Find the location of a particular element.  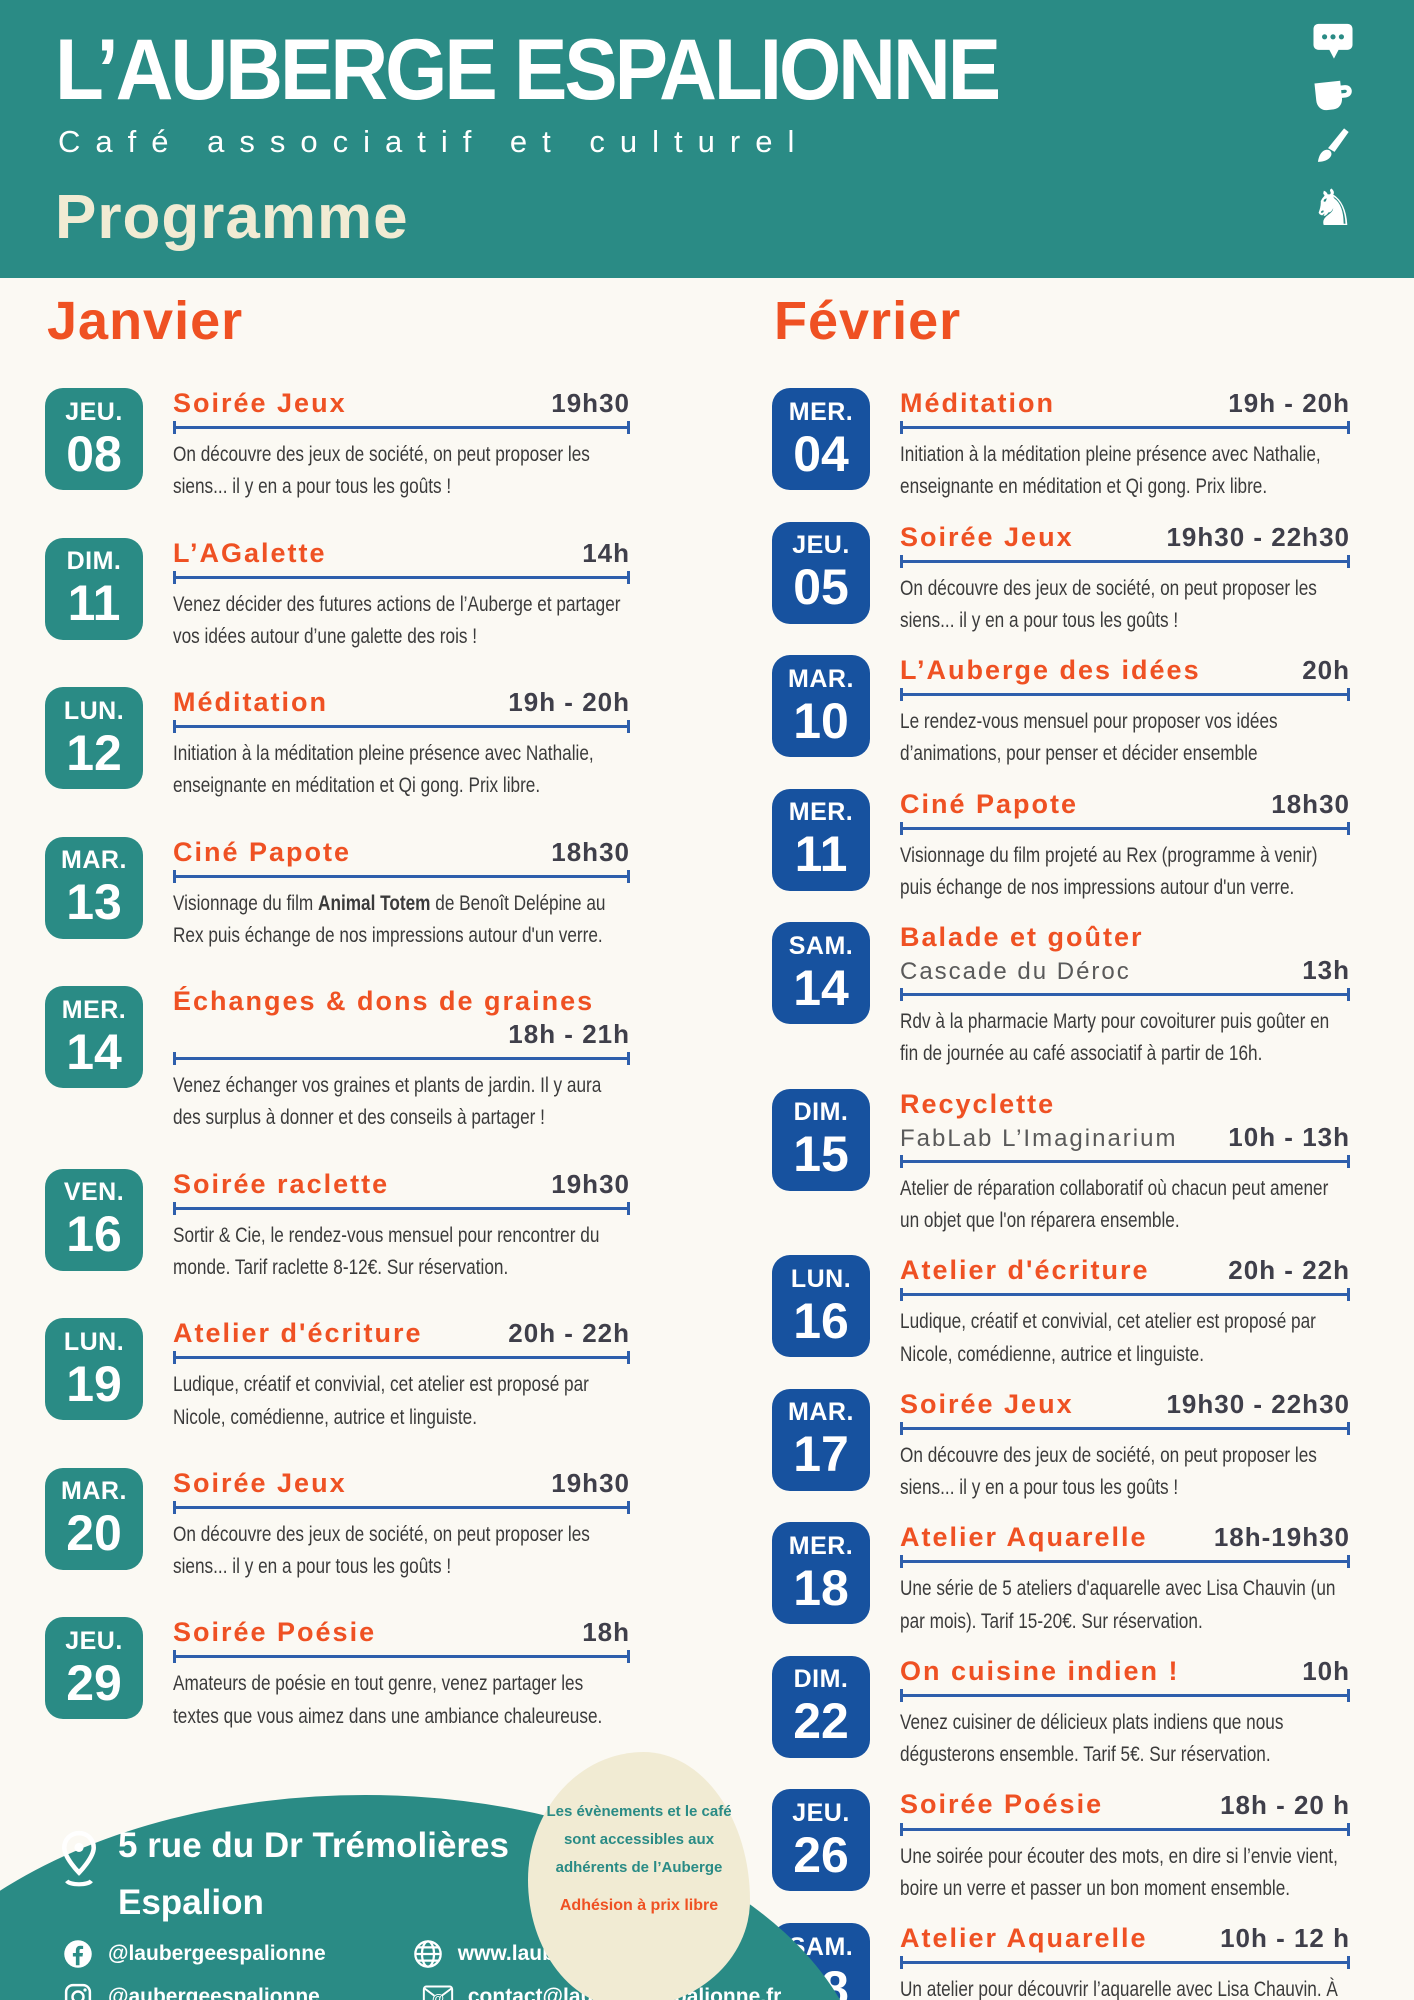

event-subrow: FabLab L’Imaginarium 10h - 13h is located at coordinates (1125, 1137).